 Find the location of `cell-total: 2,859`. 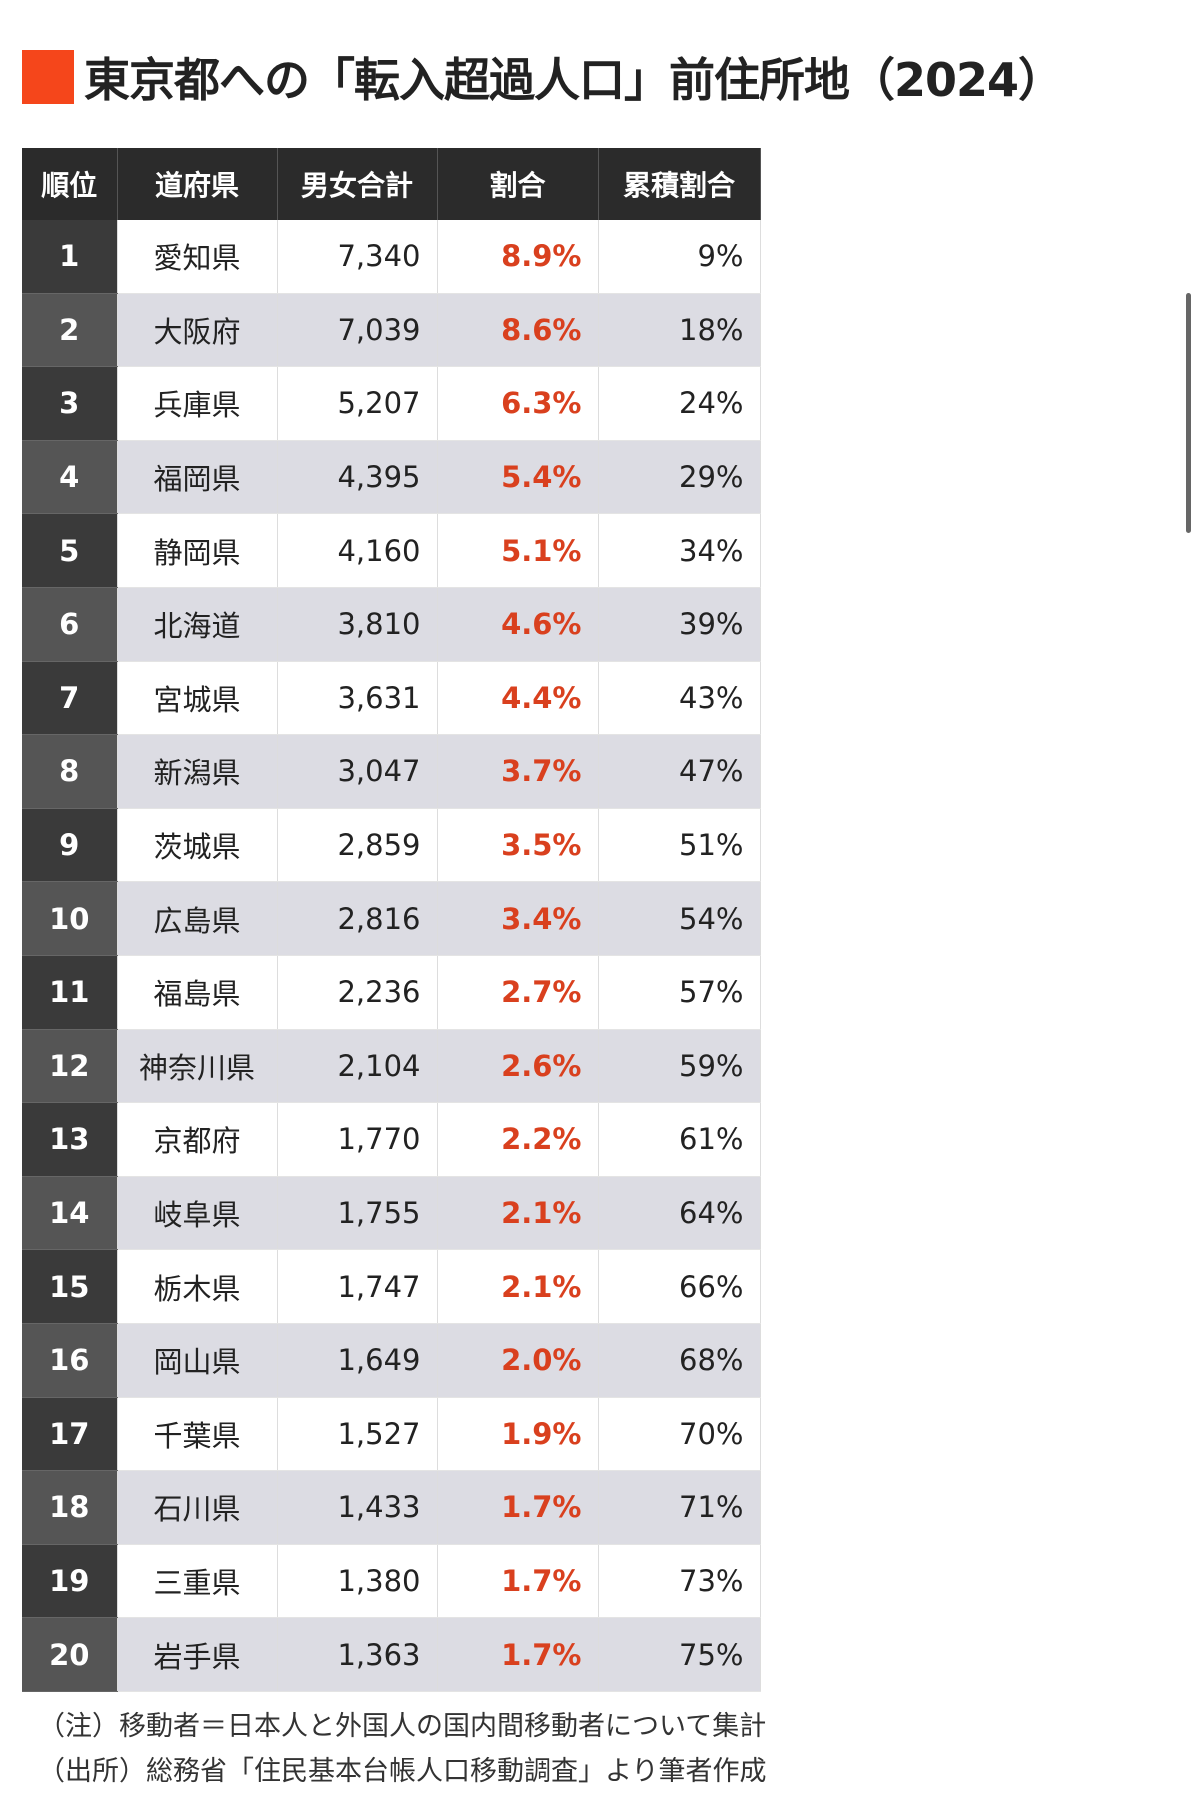

cell-total: 2,859 is located at coordinates (357, 845).